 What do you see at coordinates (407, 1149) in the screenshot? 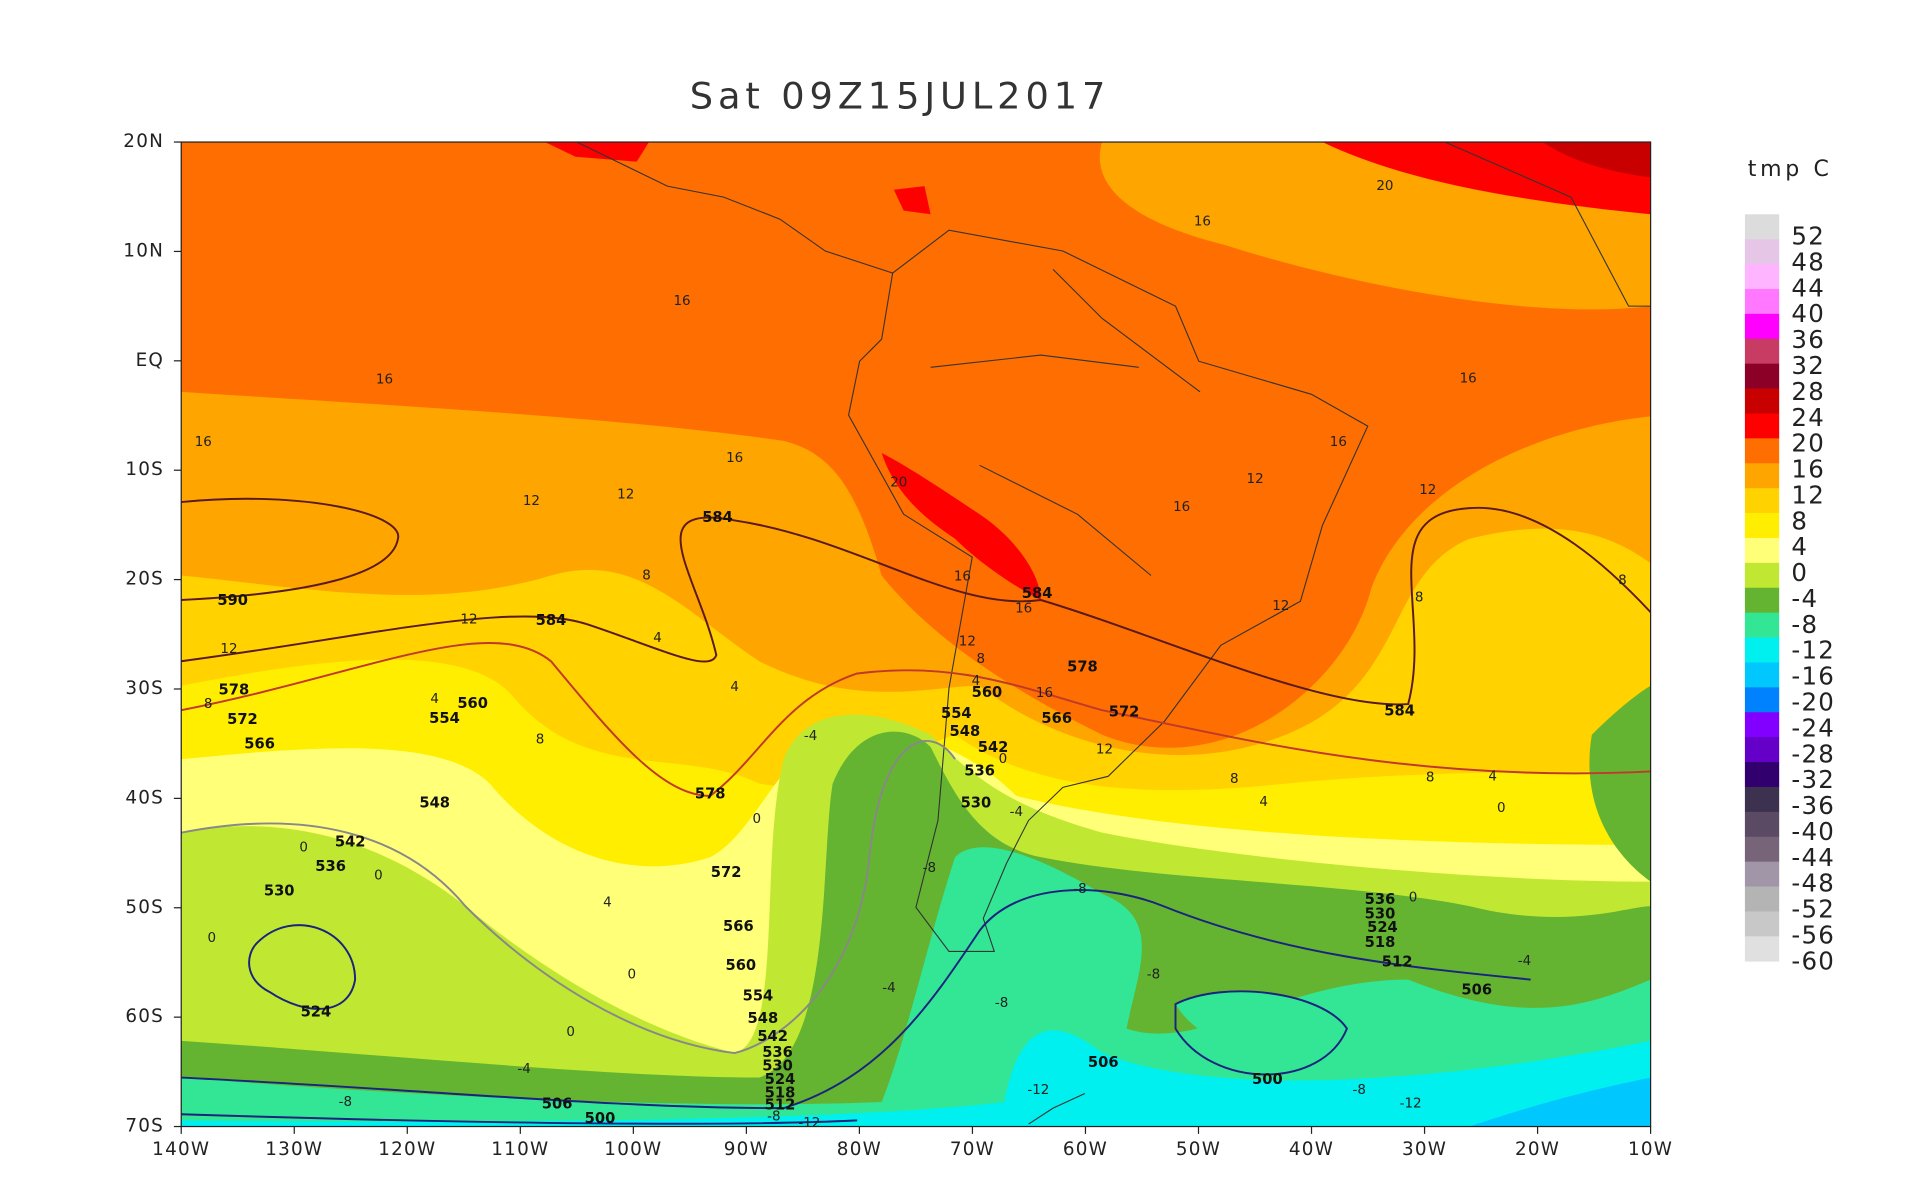
I see `lon-label: 120W` at bounding box center [407, 1149].